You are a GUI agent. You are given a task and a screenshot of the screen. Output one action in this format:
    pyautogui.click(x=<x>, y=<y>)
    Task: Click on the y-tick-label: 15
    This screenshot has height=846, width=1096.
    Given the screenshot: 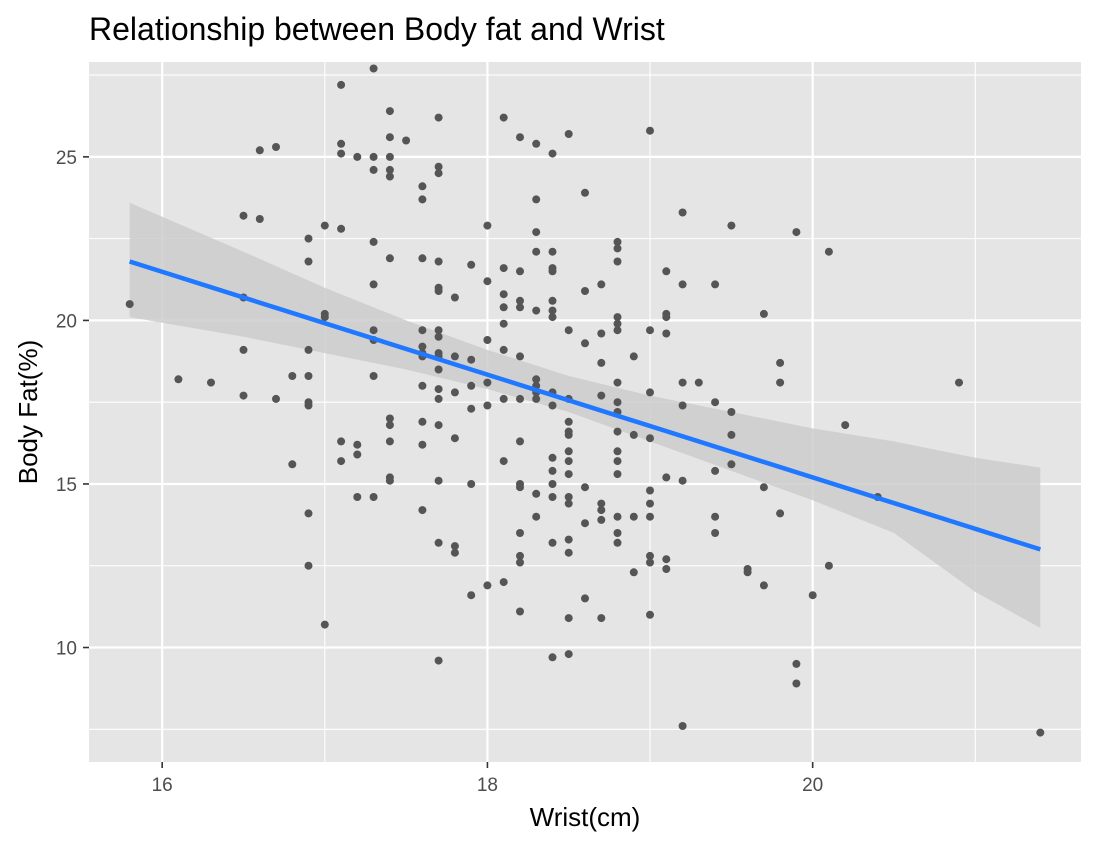 What is the action you would take?
    pyautogui.click(x=66, y=485)
    